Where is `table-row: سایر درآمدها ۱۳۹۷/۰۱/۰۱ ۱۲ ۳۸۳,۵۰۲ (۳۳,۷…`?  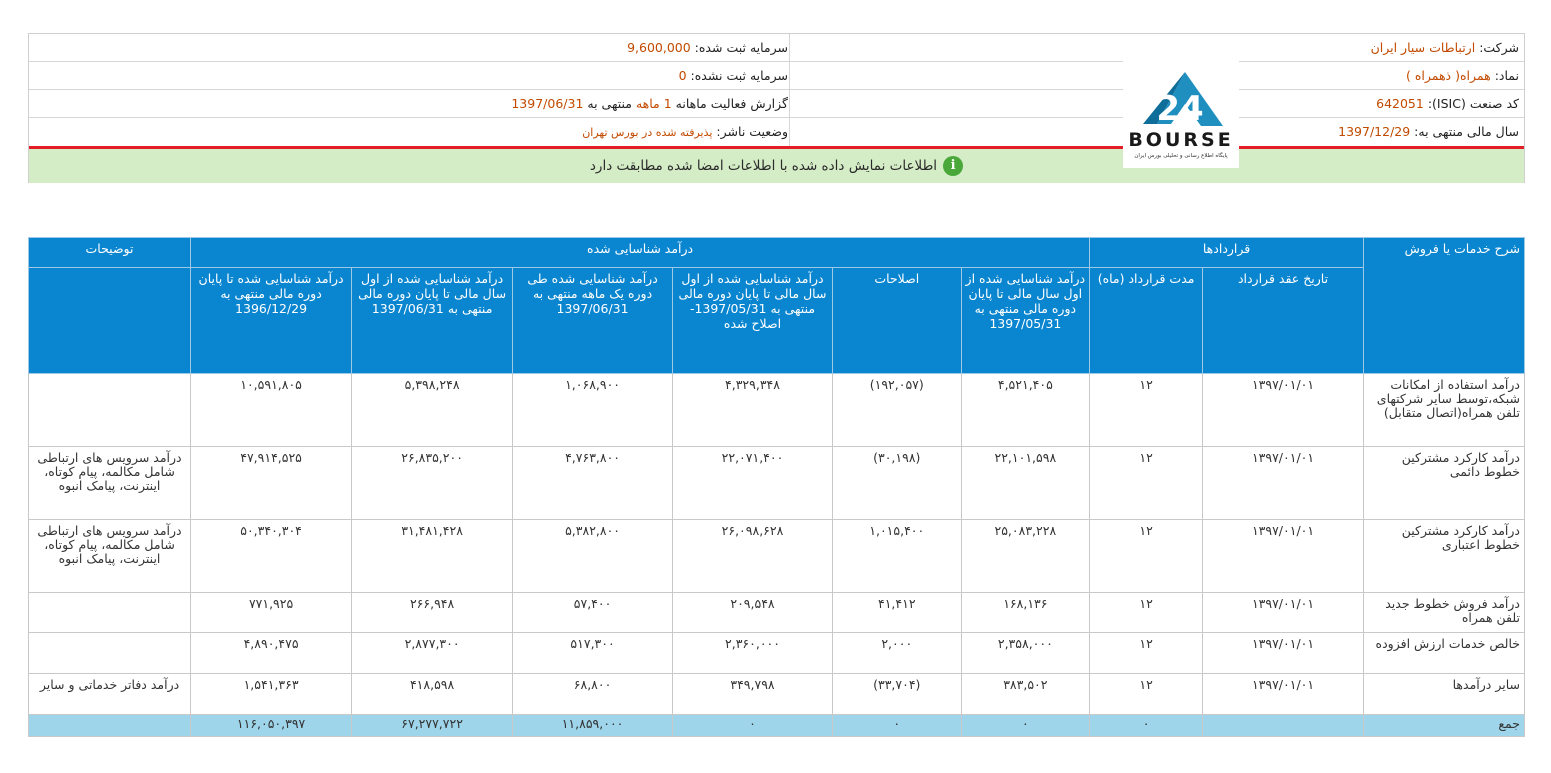 table-row: سایر درآمدها ۱۳۹۷/۰۱/۰۱ ۱۲ ۳۸۳,۵۰۲ (۳۳,۷… is located at coordinates (776, 694).